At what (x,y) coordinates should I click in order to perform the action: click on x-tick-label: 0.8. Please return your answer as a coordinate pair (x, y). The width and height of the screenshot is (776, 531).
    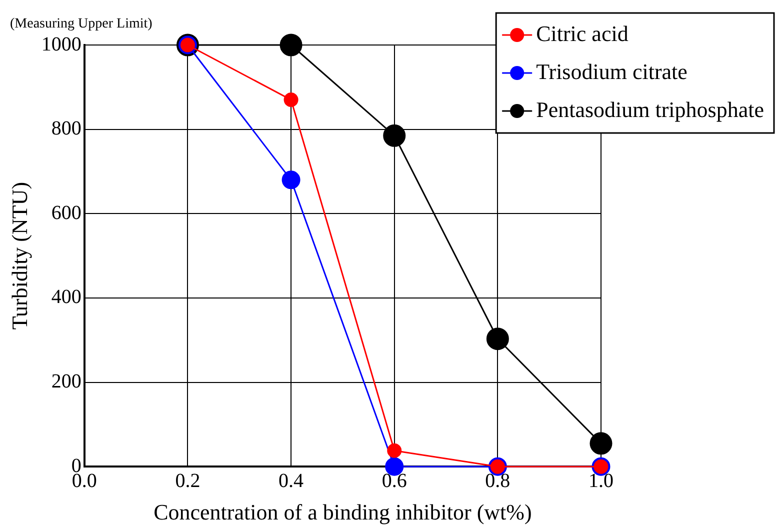
    Looking at the image, I should click on (497, 481).